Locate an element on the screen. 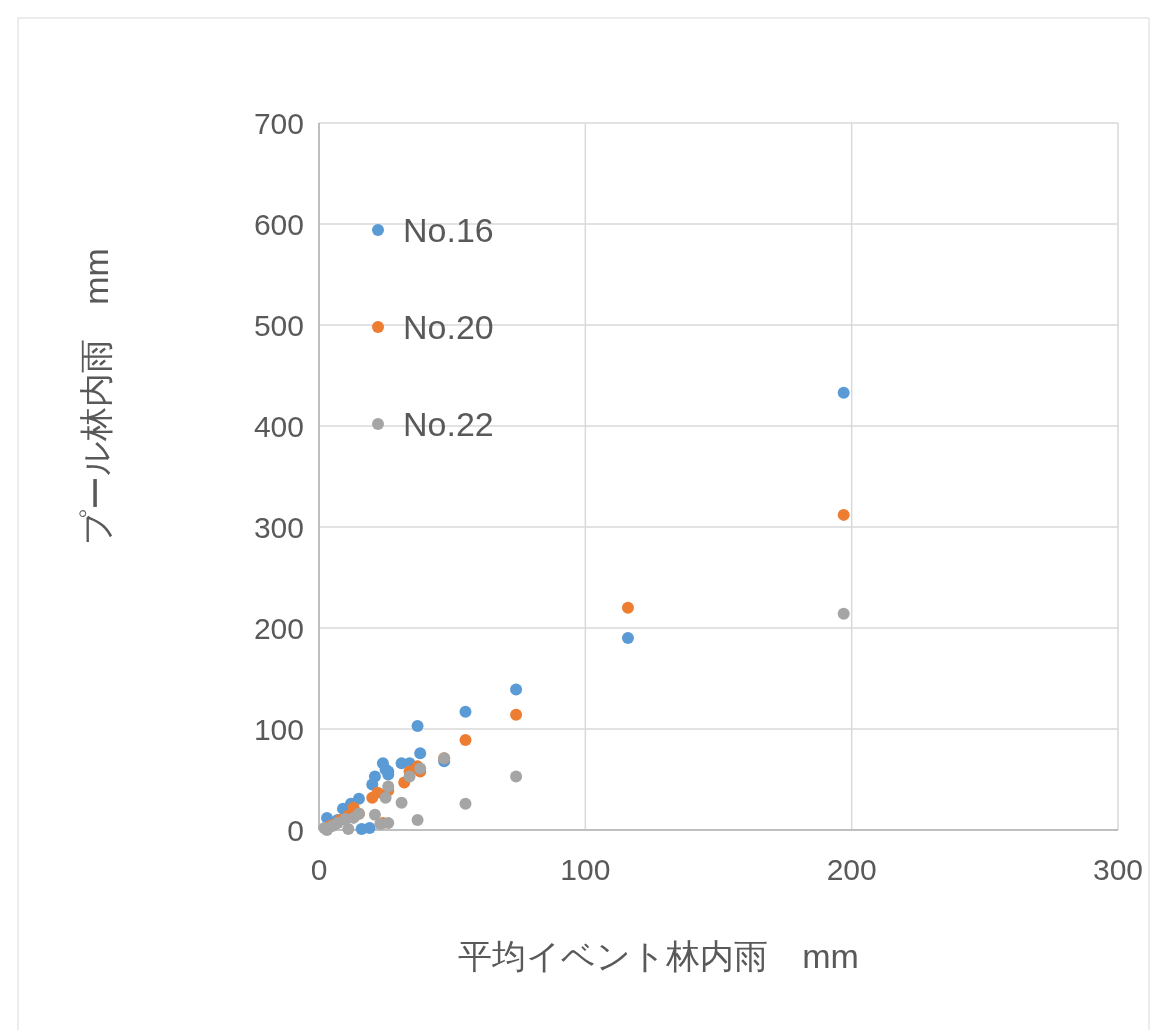 The image size is (1151, 1030). x-tick-label: 200 is located at coordinates (851, 869).